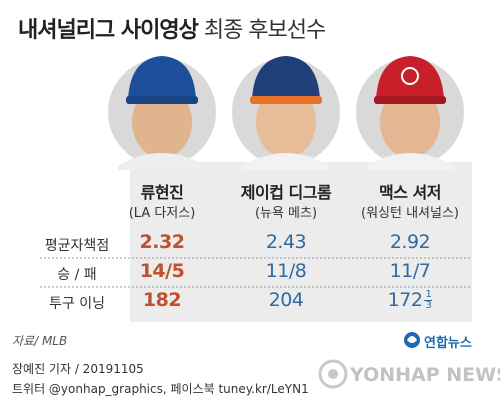 This screenshot has height=404, width=500. I want to click on cell-value: 172, so click(405, 300).